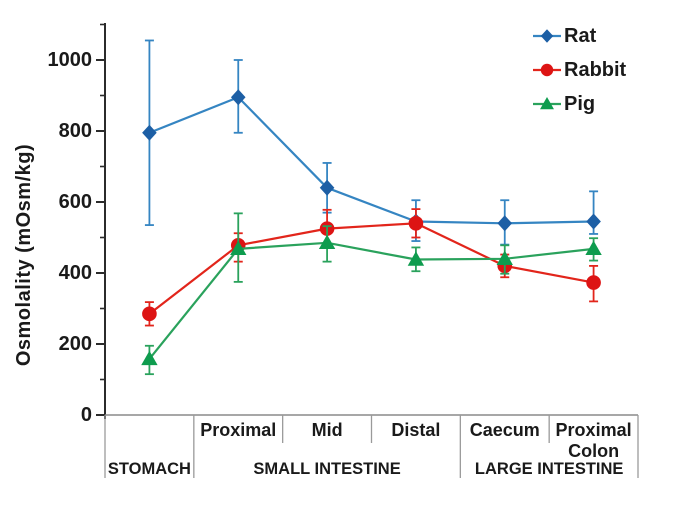 The image size is (680, 507). I want to click on legend-diamond-icon, so click(547, 36).